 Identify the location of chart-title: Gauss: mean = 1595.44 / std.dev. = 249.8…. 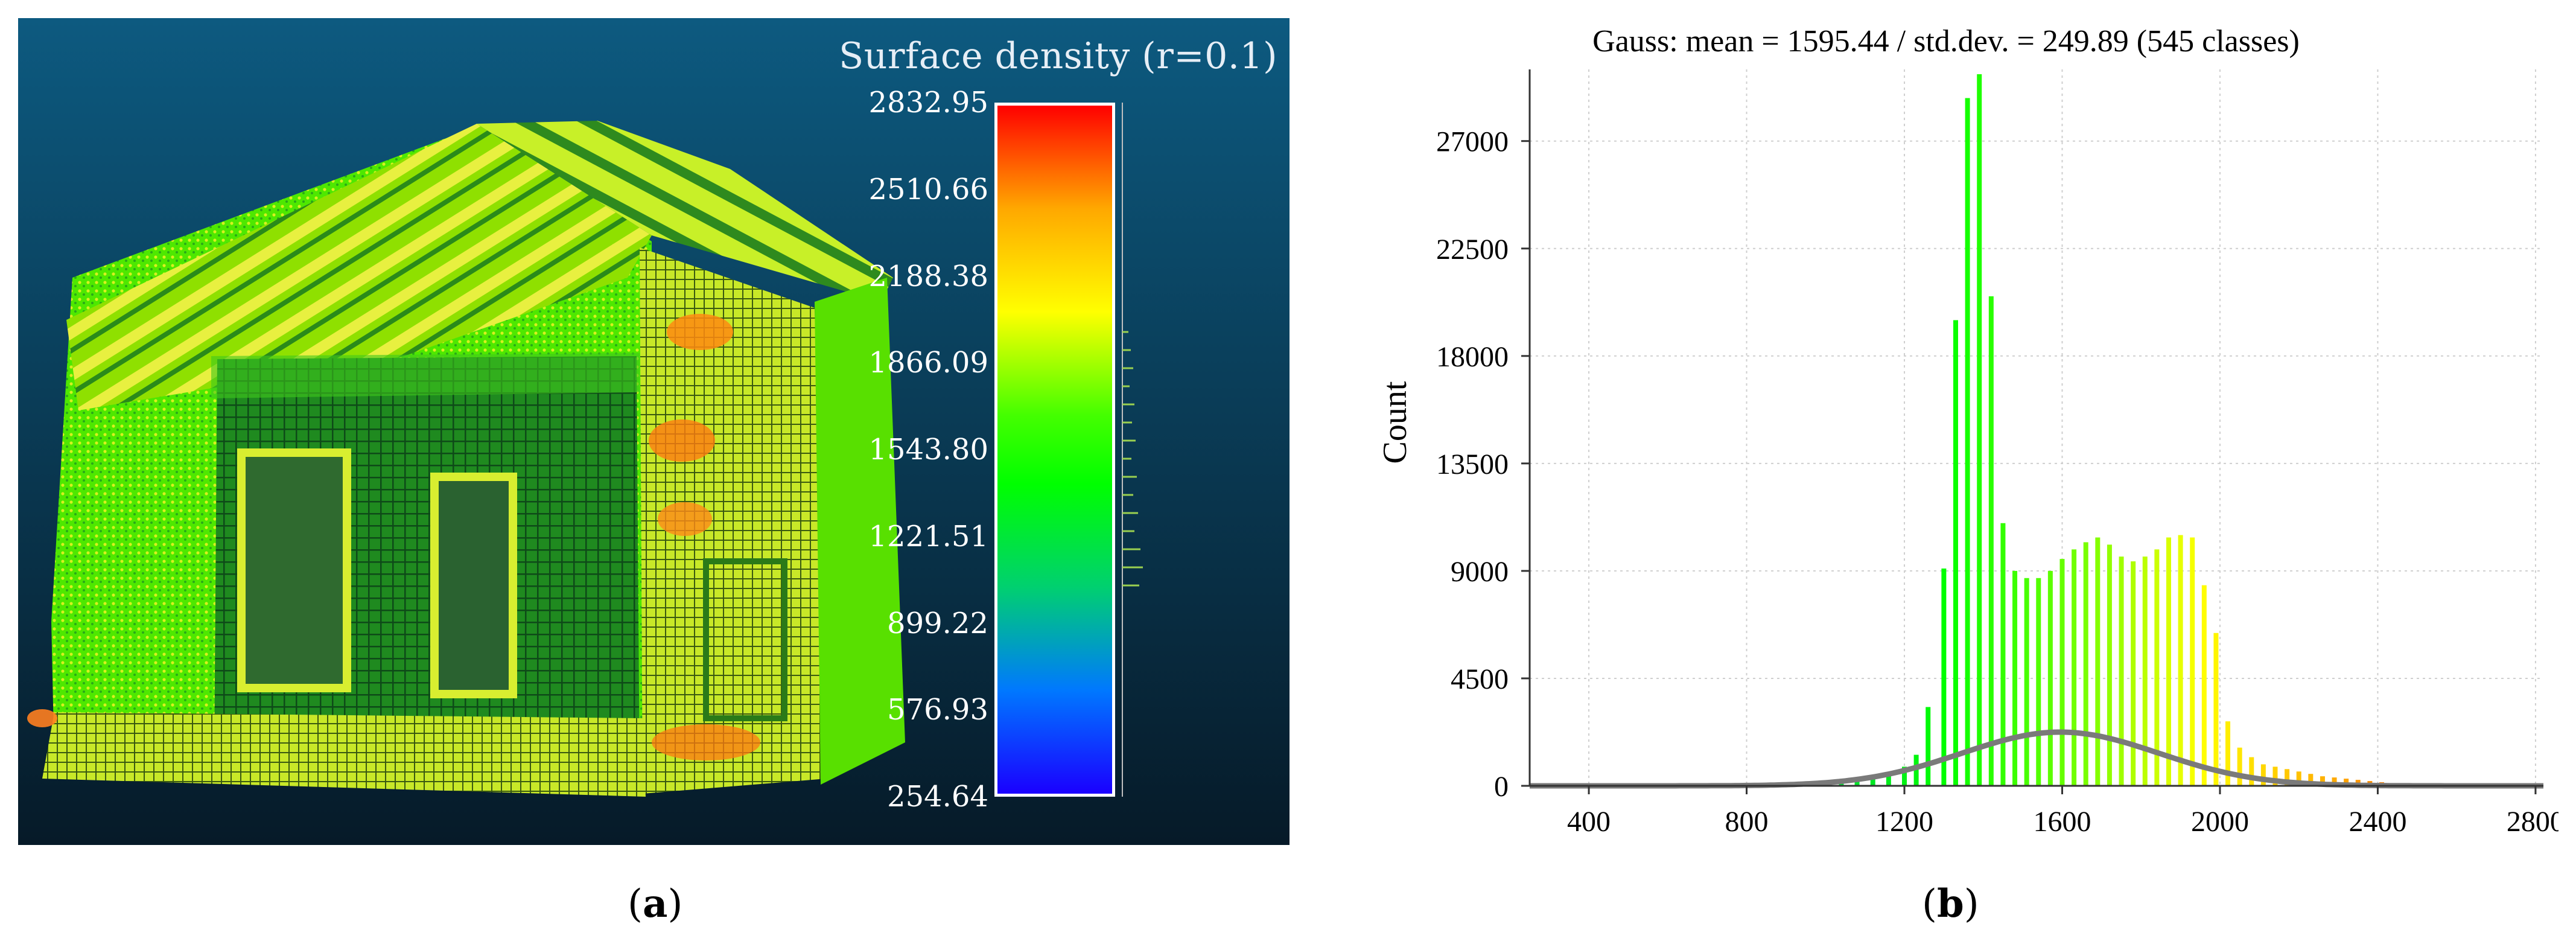
(1946, 41).